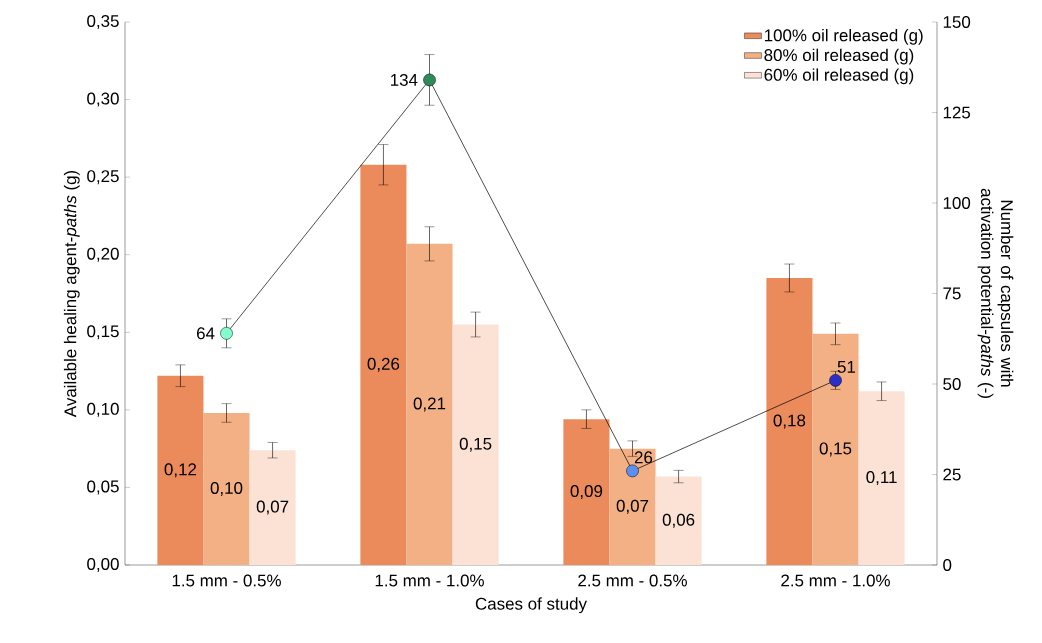 Image resolution: width=1042 pixels, height=643 pixels. What do you see at coordinates (839, 56) in the screenshot?
I see `legend-label: 80% oil released (g)` at bounding box center [839, 56].